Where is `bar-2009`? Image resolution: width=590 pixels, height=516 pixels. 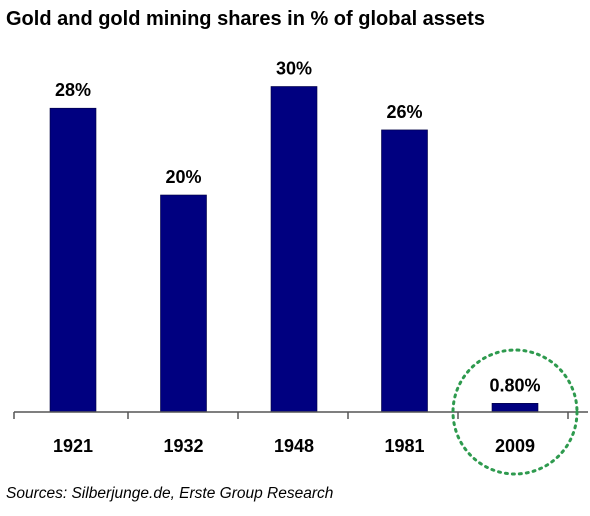
bar-2009 is located at coordinates (515, 408).